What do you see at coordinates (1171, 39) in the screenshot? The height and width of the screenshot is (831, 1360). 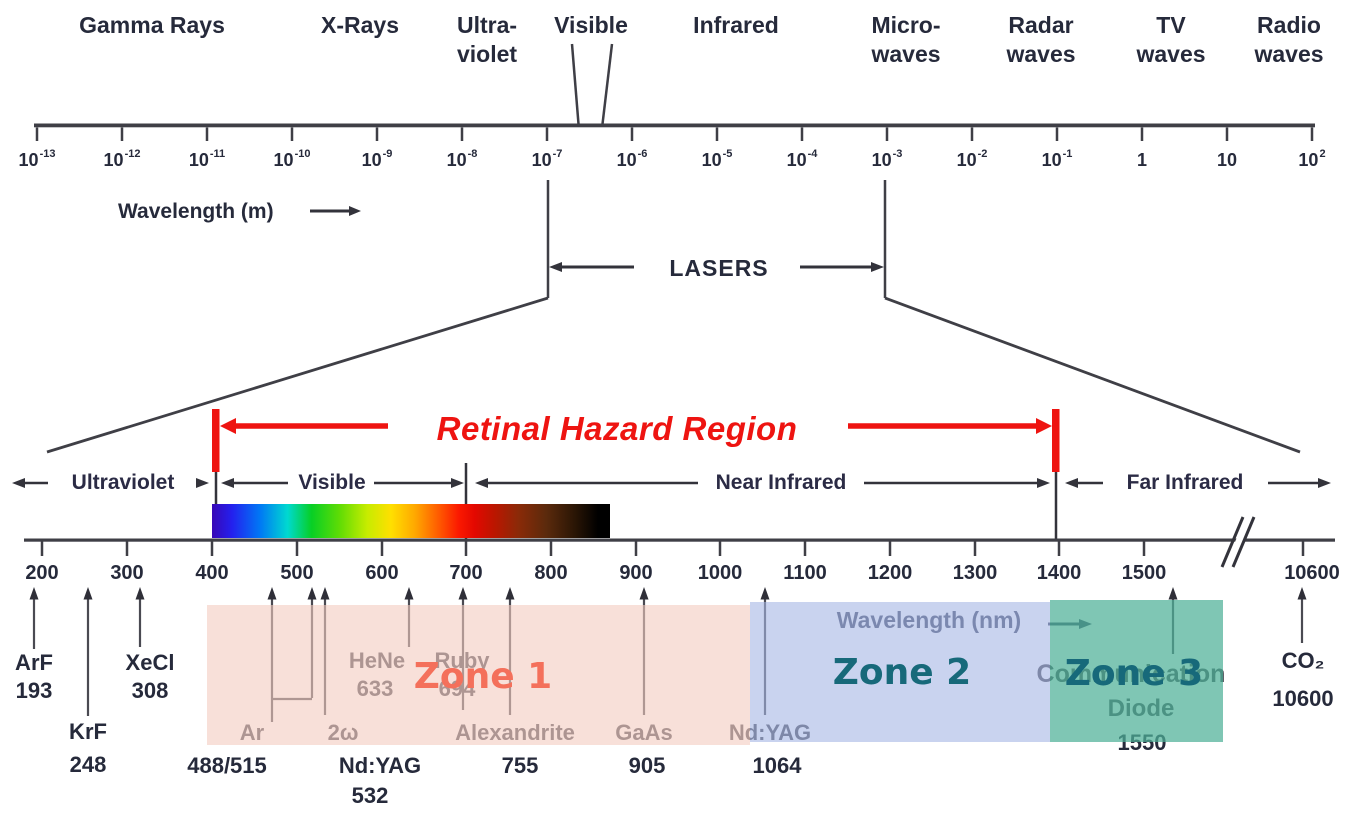 I see `spectrum-band-label: TV waves` at bounding box center [1171, 39].